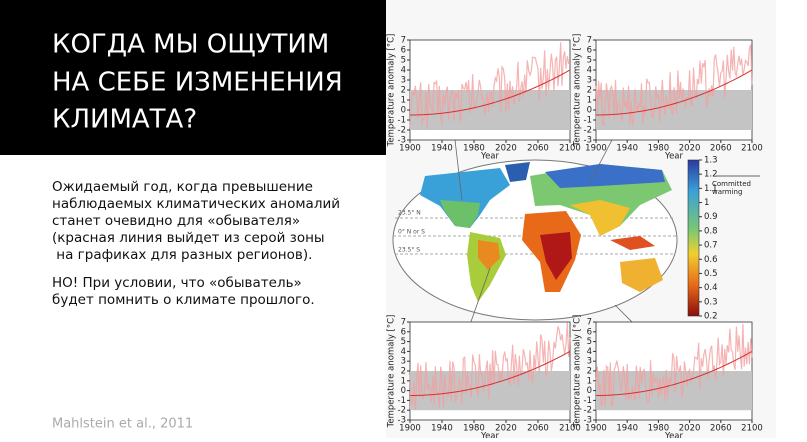  I want to click on title-line: КЛИМАТА?, so click(124, 120).